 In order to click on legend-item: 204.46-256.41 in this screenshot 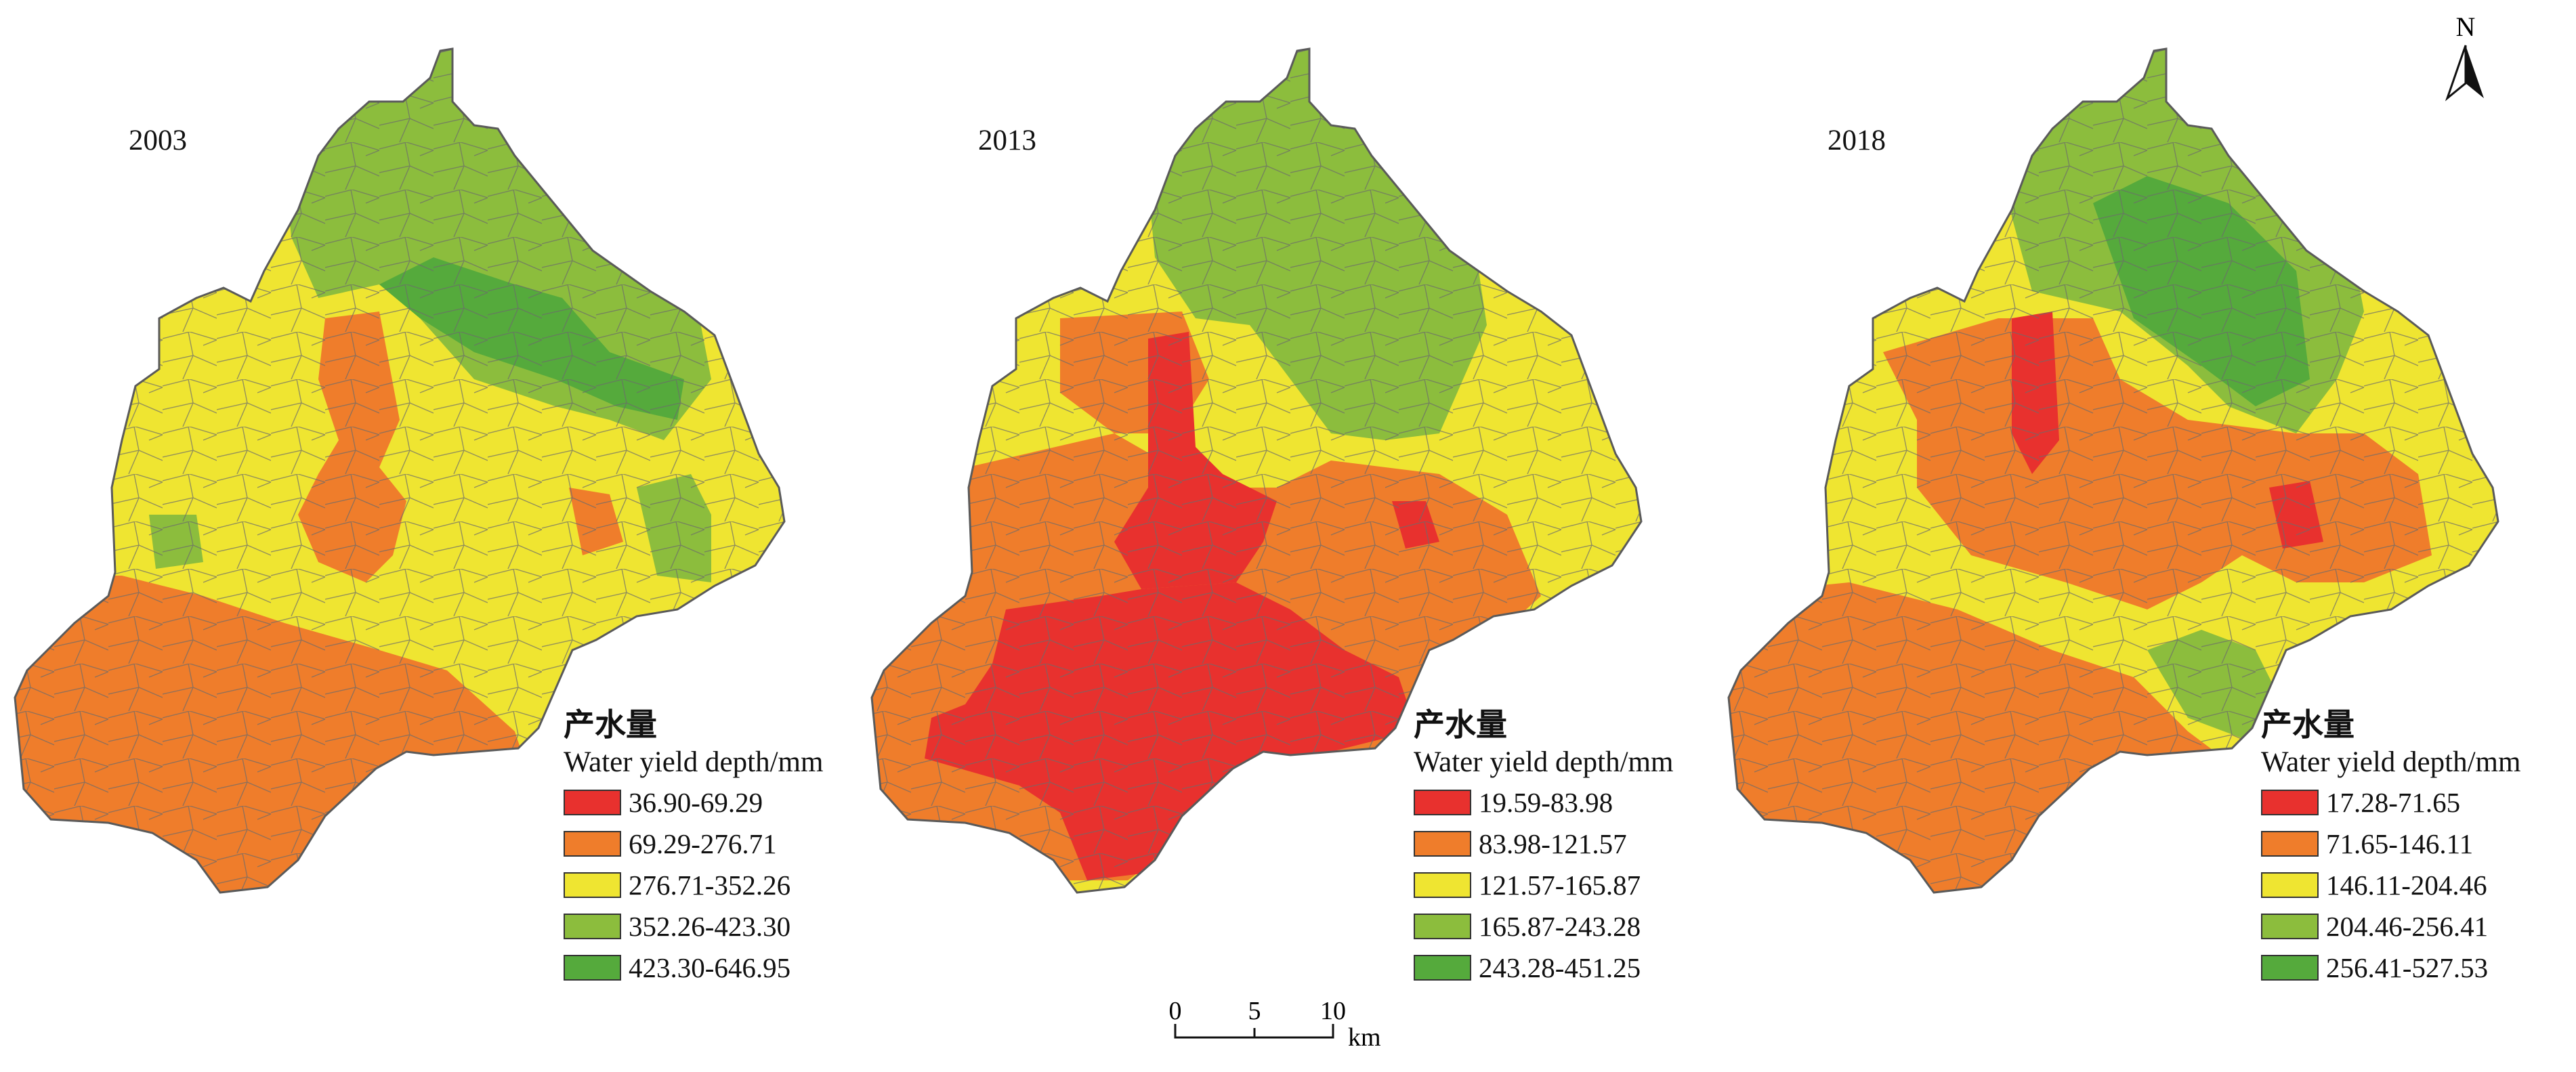, I will do `click(2418, 926)`.